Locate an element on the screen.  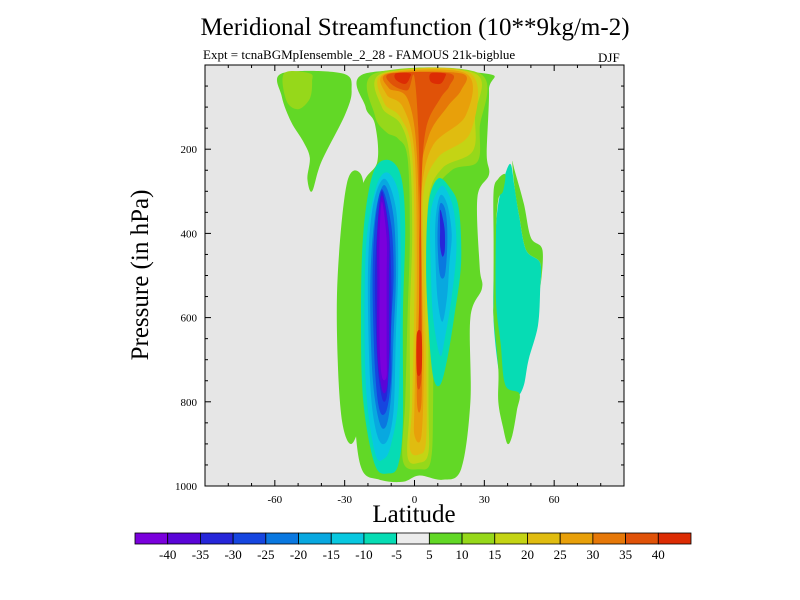
colorbar-label: -40 is located at coordinates (167, 554).